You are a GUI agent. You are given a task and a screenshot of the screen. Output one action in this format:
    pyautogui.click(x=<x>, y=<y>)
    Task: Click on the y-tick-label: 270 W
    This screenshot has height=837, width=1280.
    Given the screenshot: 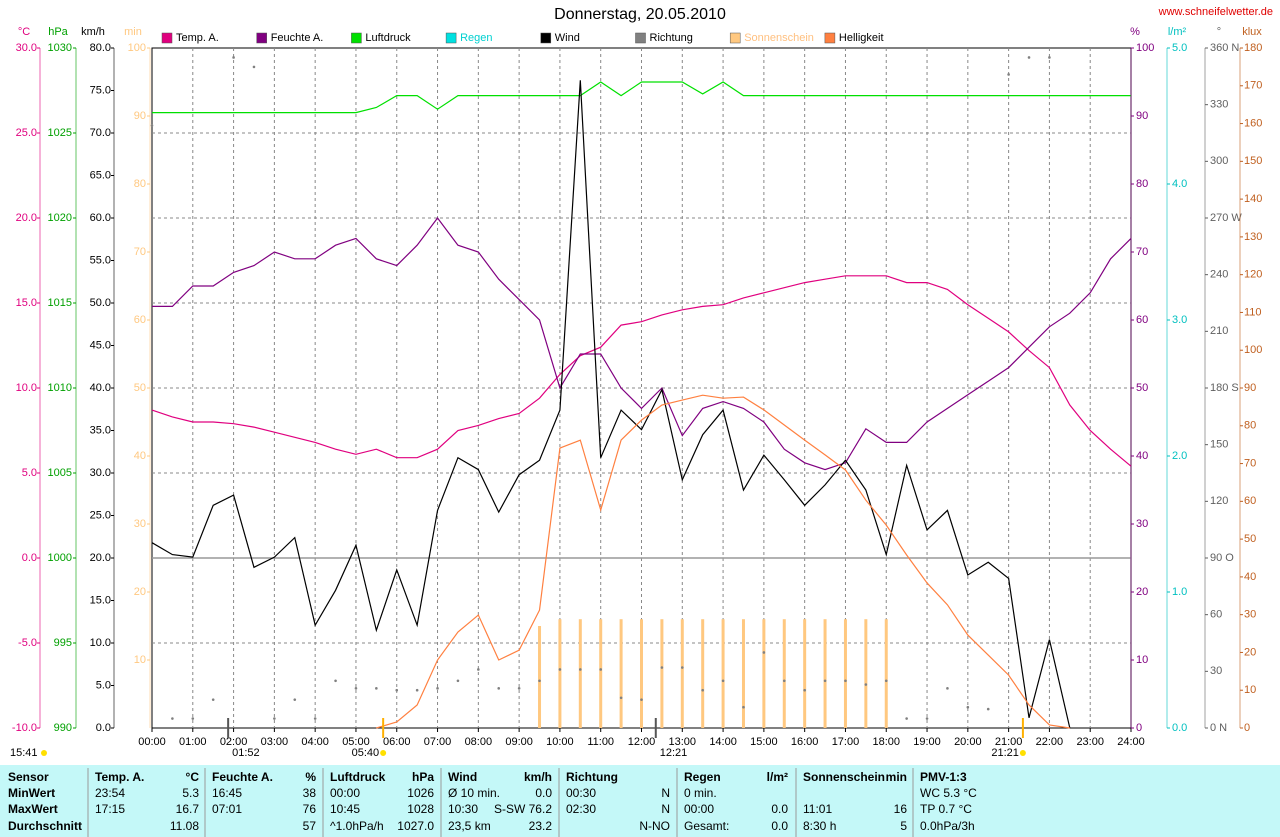 What is the action you would take?
    pyautogui.click(x=1226, y=218)
    